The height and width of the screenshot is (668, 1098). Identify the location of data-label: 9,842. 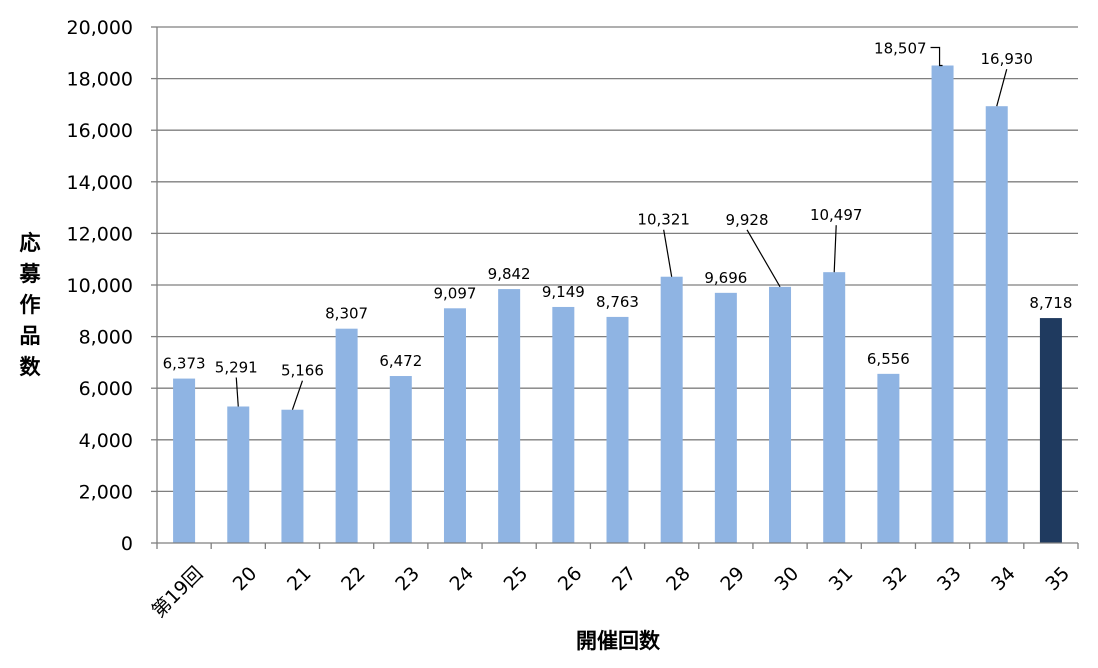
(509, 274).